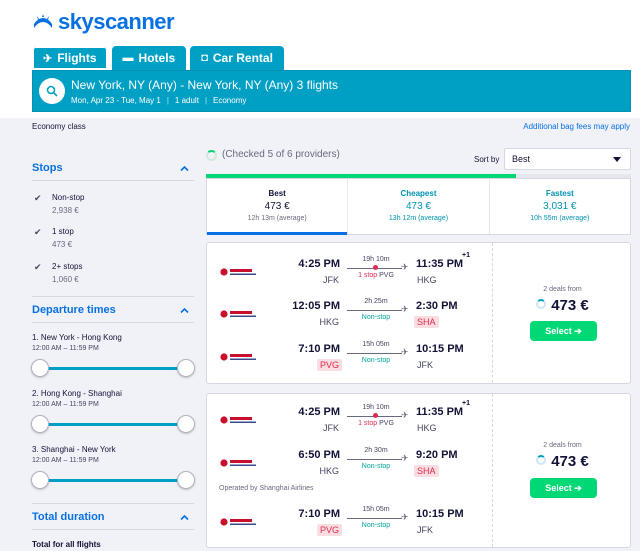 This screenshot has width=640, height=551. I want to click on duration-subtitle: Total for all flights, so click(66, 544).